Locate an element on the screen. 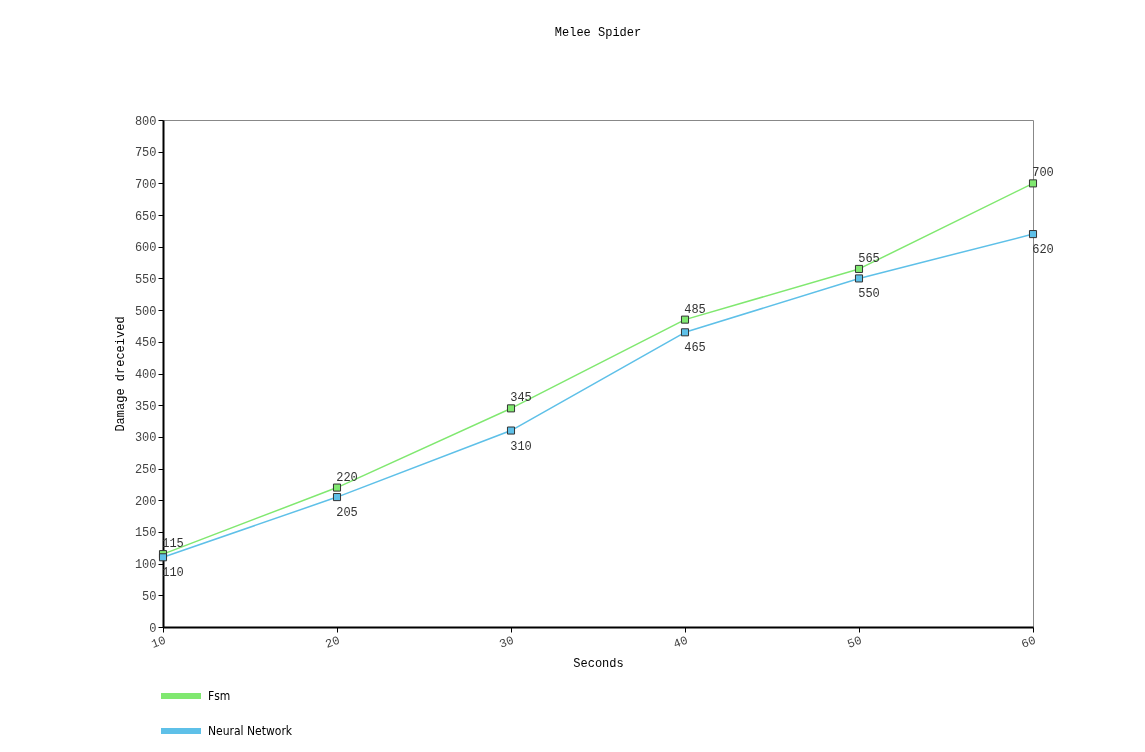 Image resolution: width=1145 pixels, height=752 pixels. y-tick-label: 250 is located at coordinates (145, 470).